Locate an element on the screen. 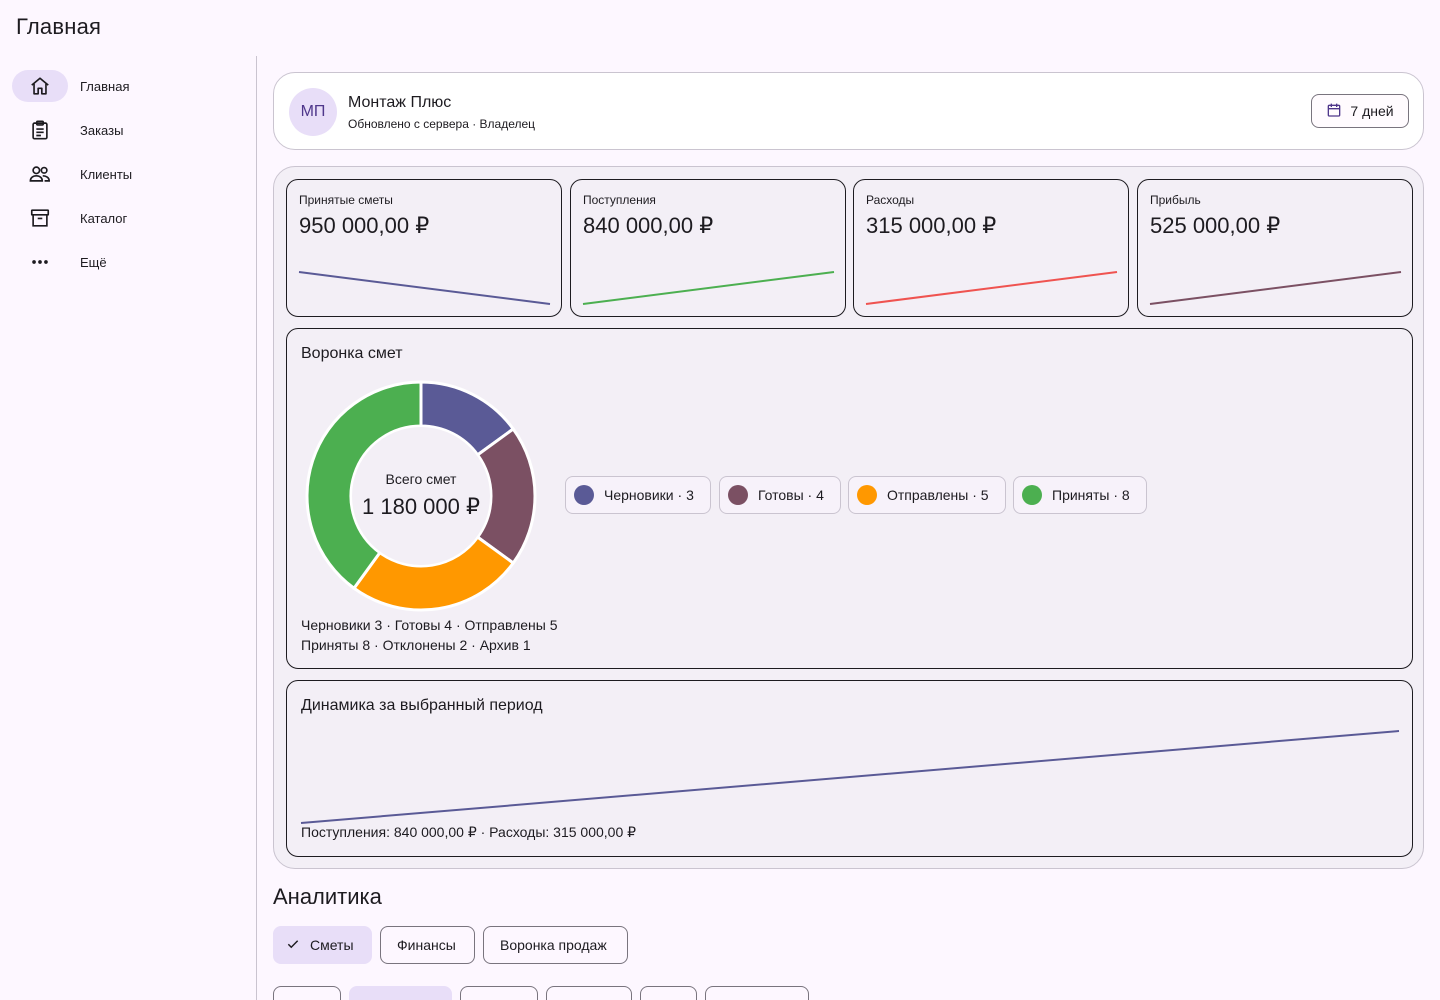 The width and height of the screenshot is (1440, 1000). dynamics-title: Динамика за выбранный период is located at coordinates (422, 705).